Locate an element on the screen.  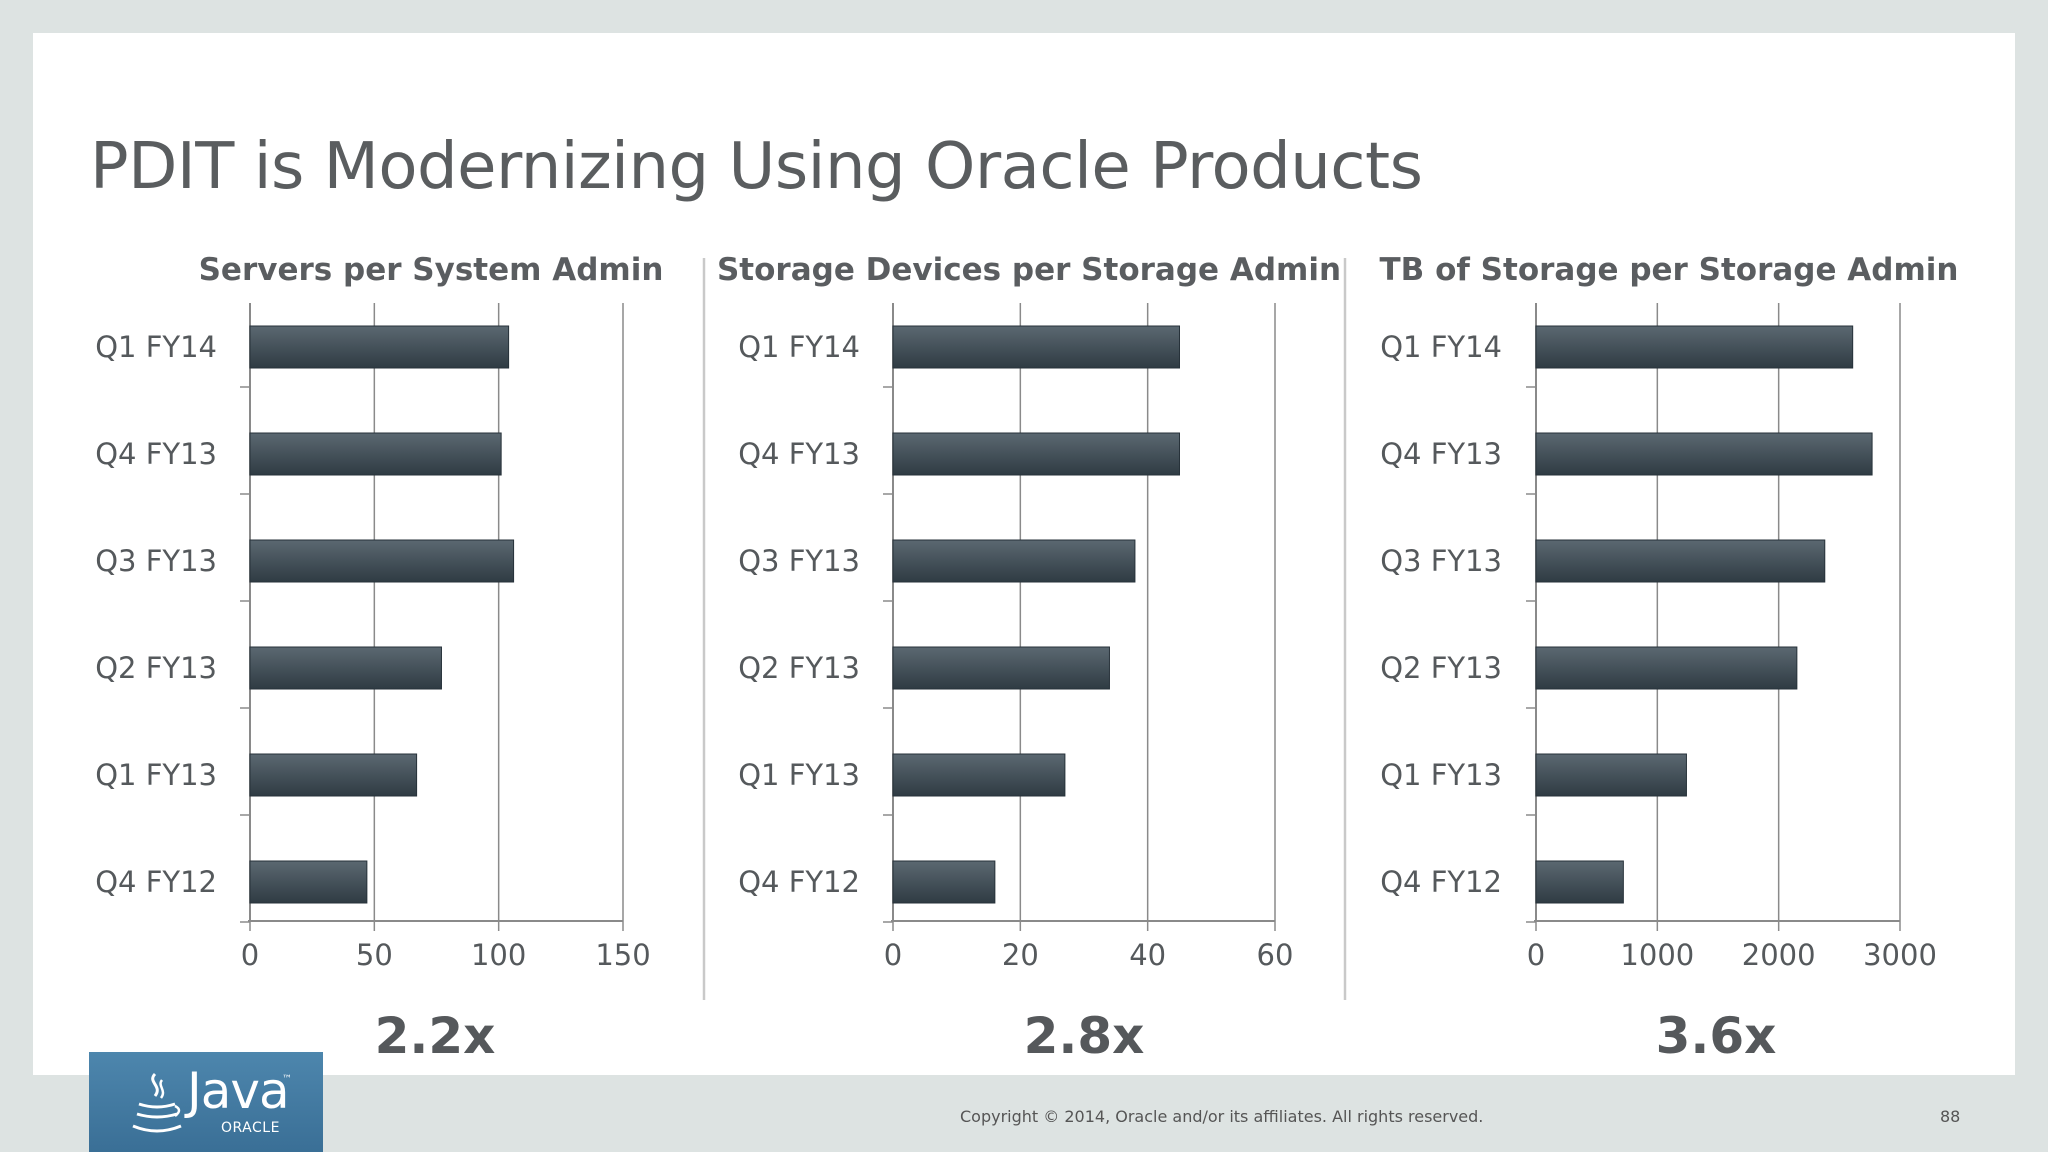
java-oracle-logo: Java ™ ORACLE is located at coordinates (206, 1102).